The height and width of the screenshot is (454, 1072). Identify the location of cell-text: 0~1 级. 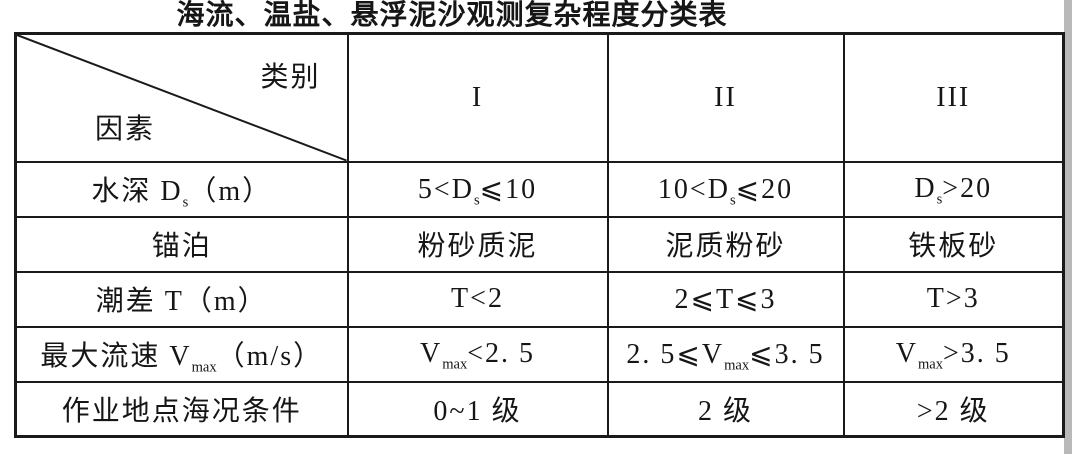
(477, 411).